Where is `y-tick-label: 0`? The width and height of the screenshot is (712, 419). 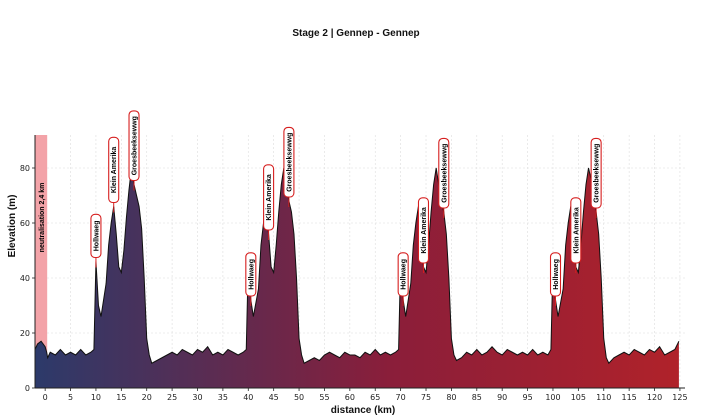
y-tick-label: 0 is located at coordinates (27, 388).